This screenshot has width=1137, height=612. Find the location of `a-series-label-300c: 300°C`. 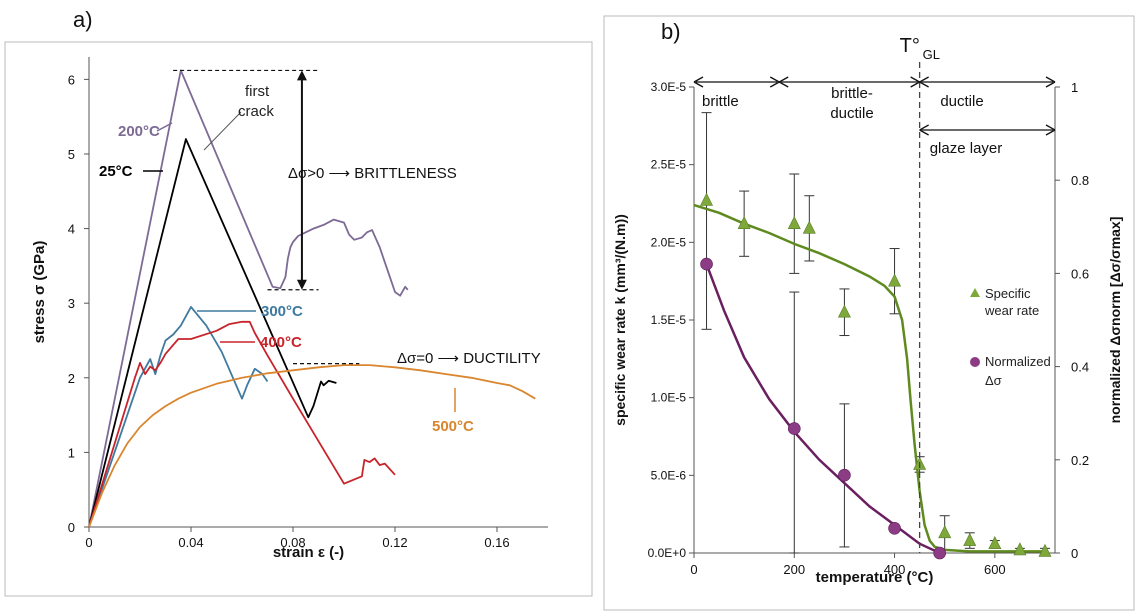

a-series-label-300c: 300°C is located at coordinates (282, 311).